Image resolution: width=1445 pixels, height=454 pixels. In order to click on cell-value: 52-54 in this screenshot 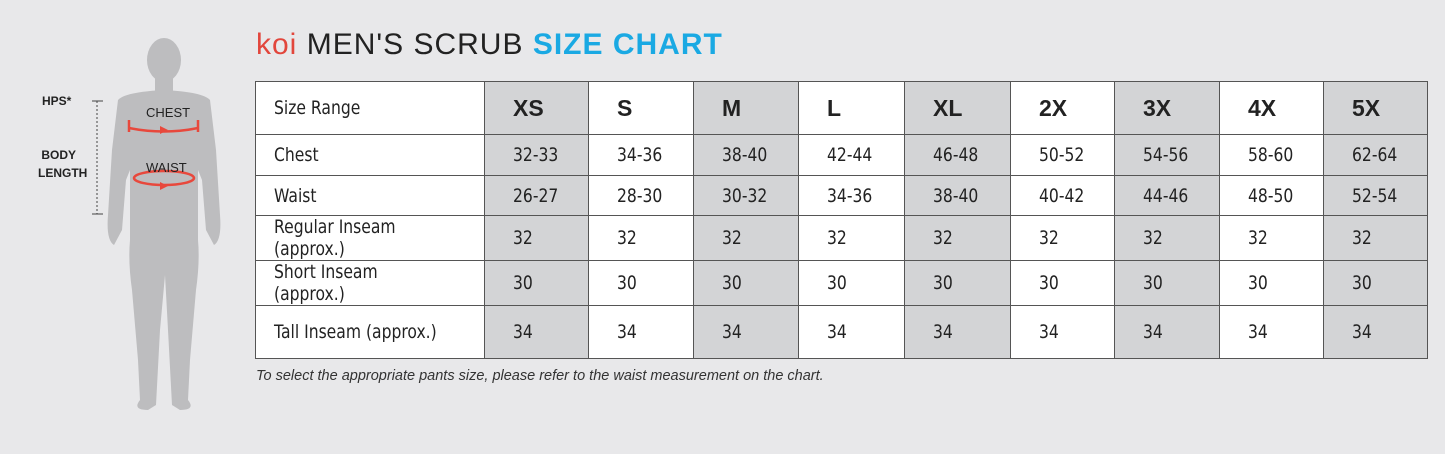, I will do `click(1375, 195)`.